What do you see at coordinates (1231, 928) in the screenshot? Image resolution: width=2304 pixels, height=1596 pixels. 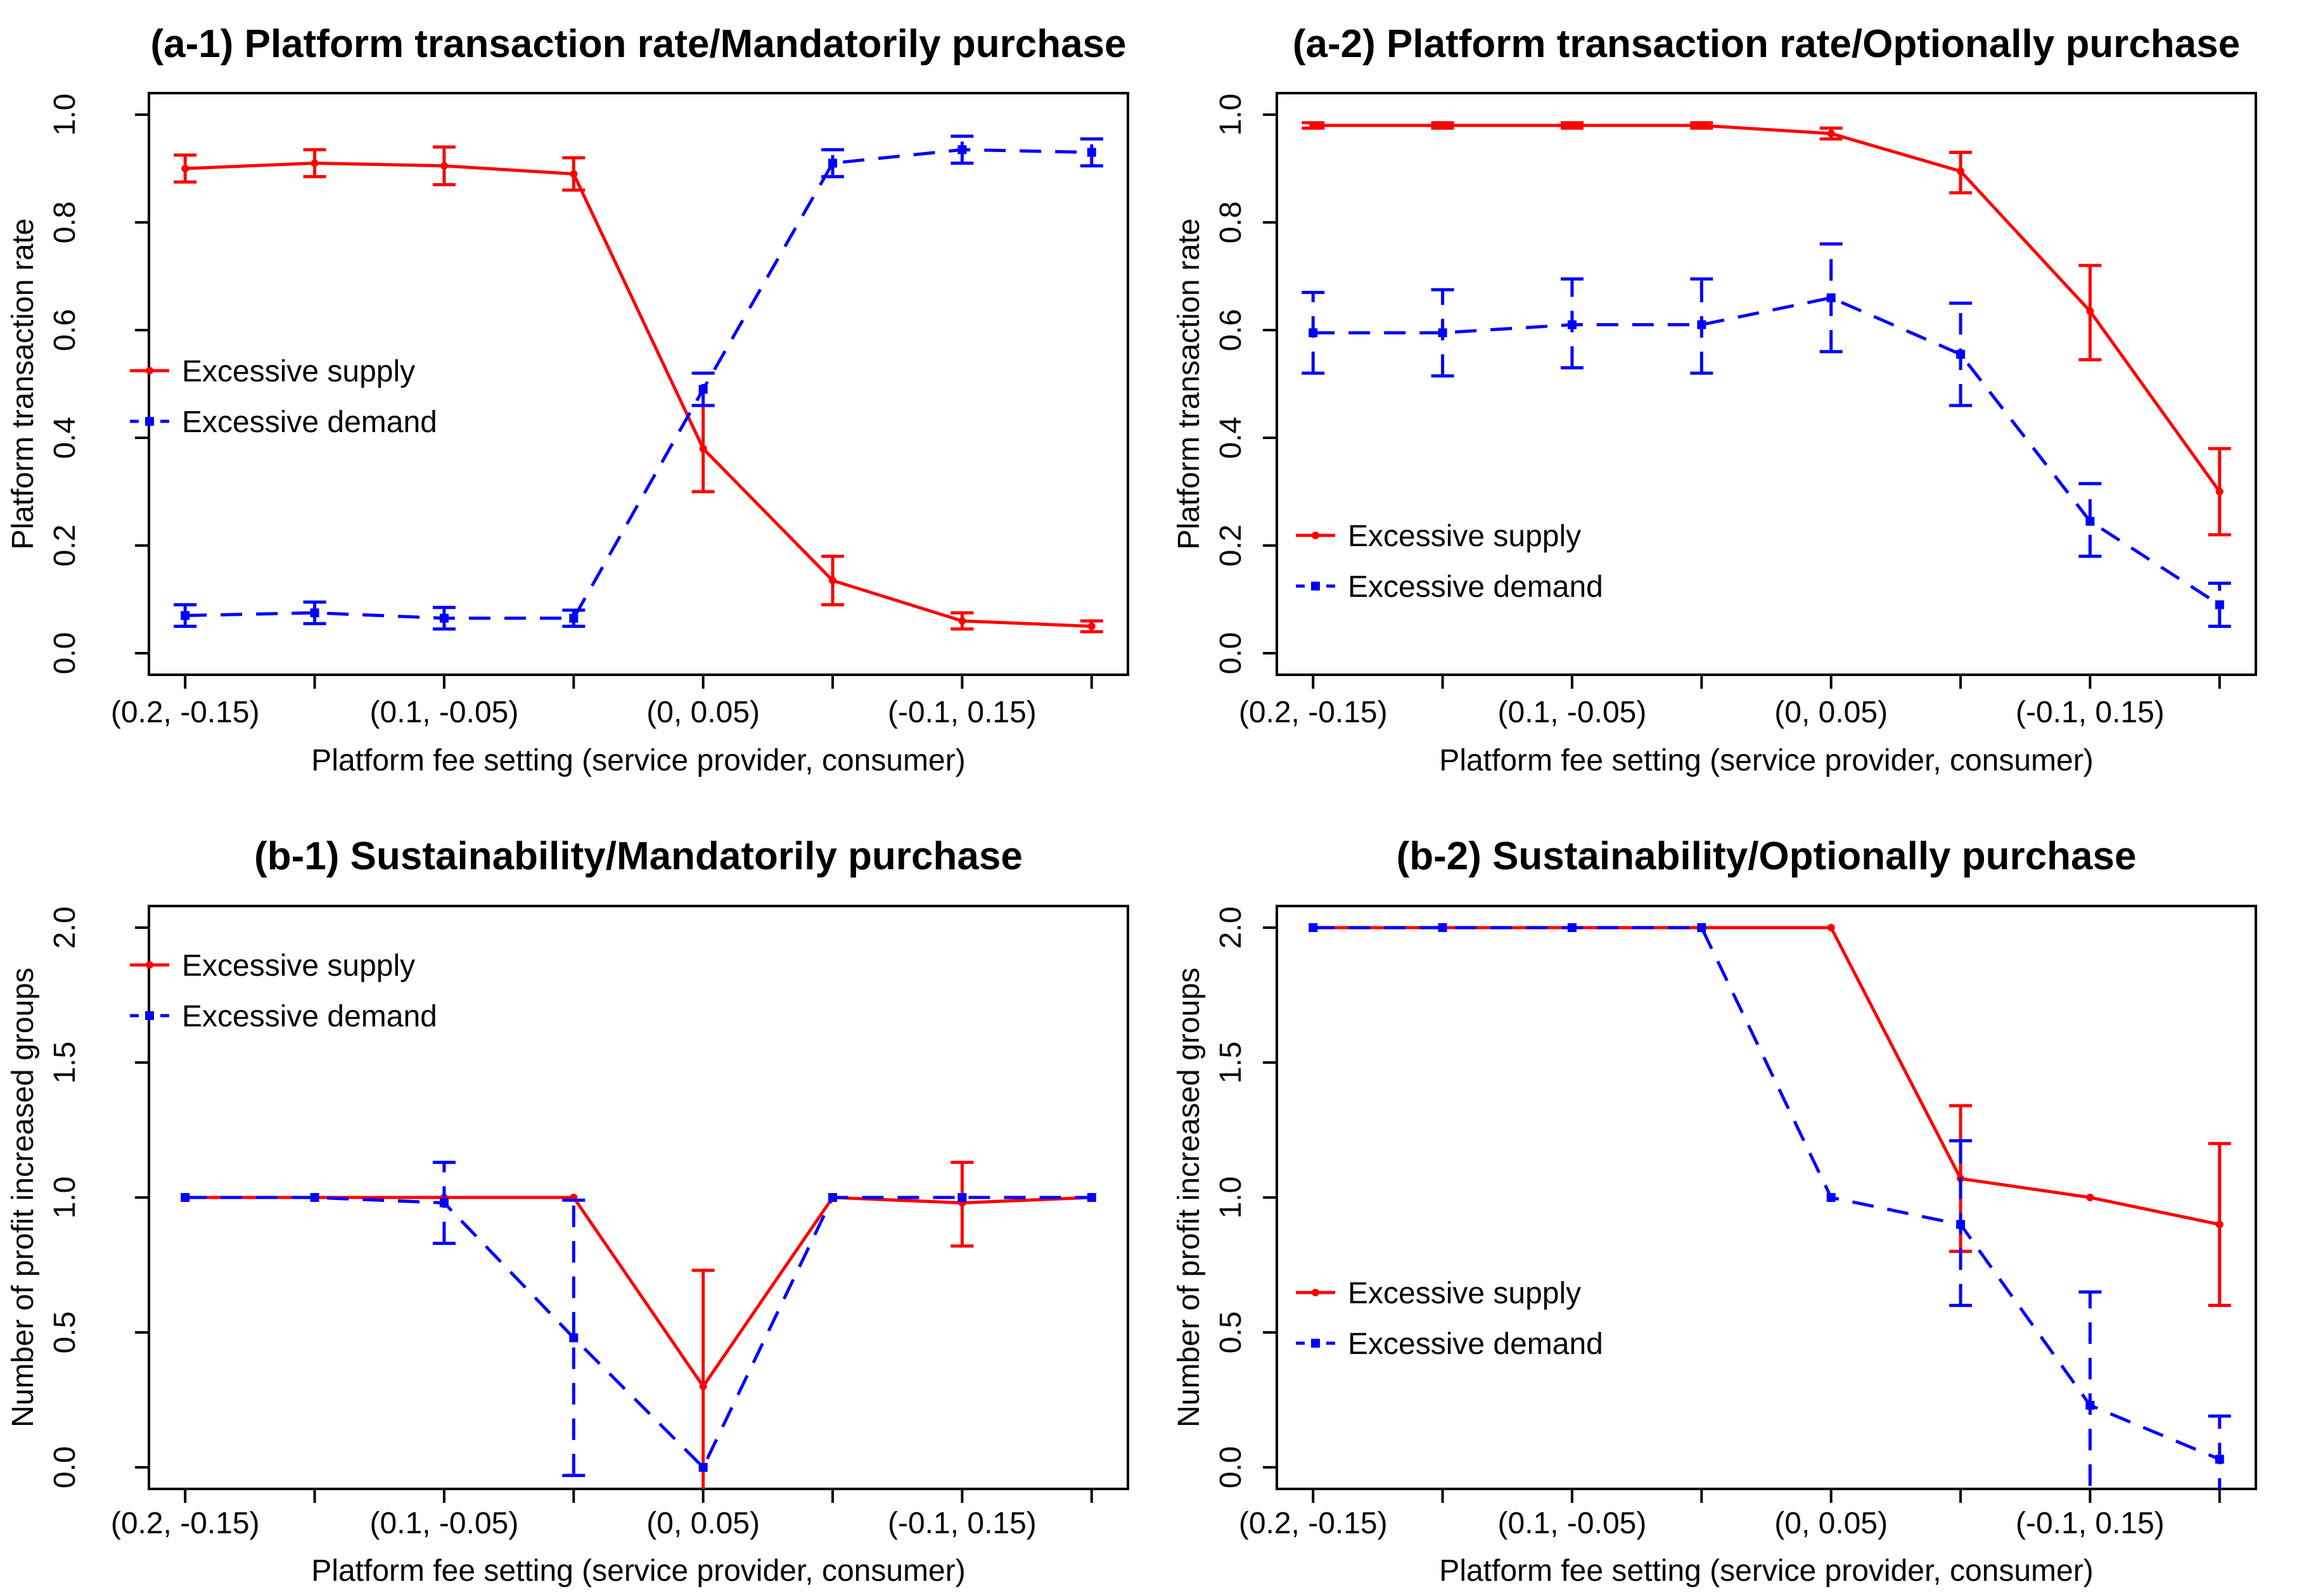 I see `y-tick-label: 2.0` at bounding box center [1231, 928].